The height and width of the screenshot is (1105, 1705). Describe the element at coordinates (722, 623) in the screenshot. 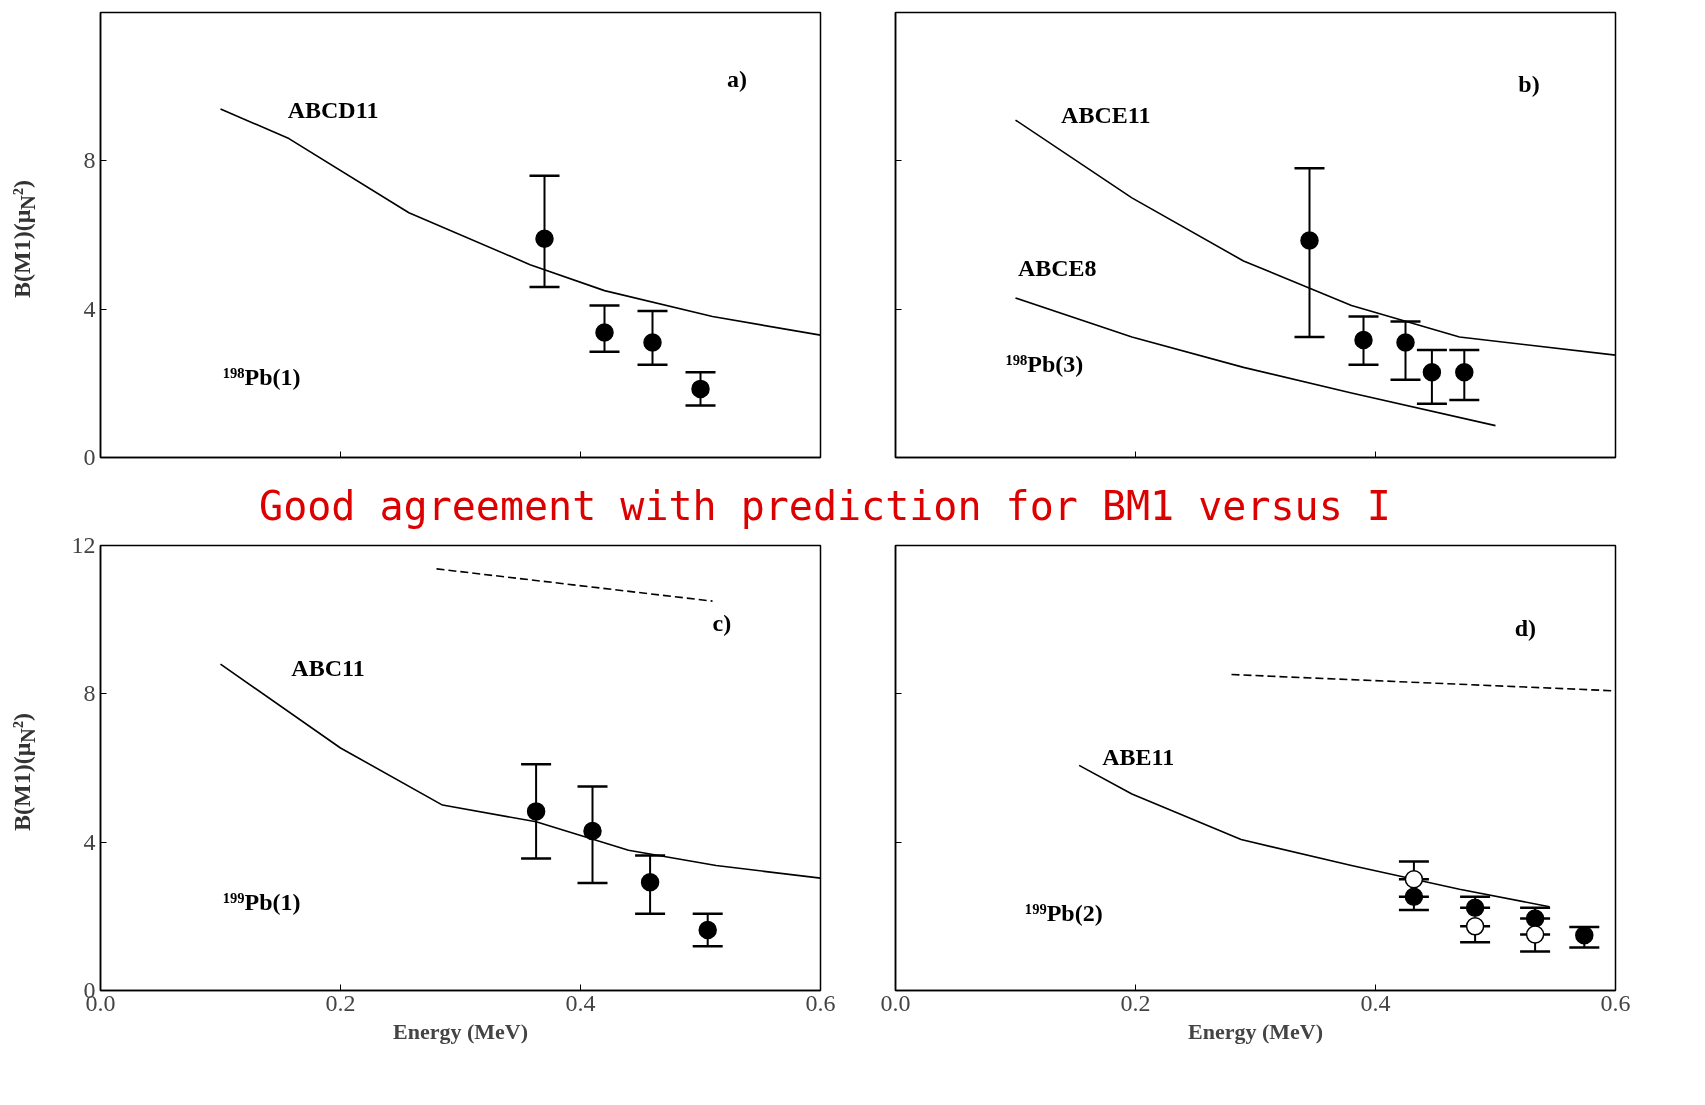

I see `annotation: c)` at that location.